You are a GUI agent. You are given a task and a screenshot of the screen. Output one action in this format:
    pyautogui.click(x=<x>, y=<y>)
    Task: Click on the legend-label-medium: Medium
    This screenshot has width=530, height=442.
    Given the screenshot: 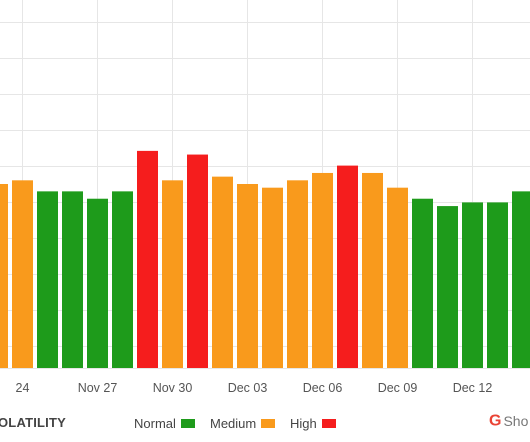 What is the action you would take?
    pyautogui.click(x=233, y=424)
    